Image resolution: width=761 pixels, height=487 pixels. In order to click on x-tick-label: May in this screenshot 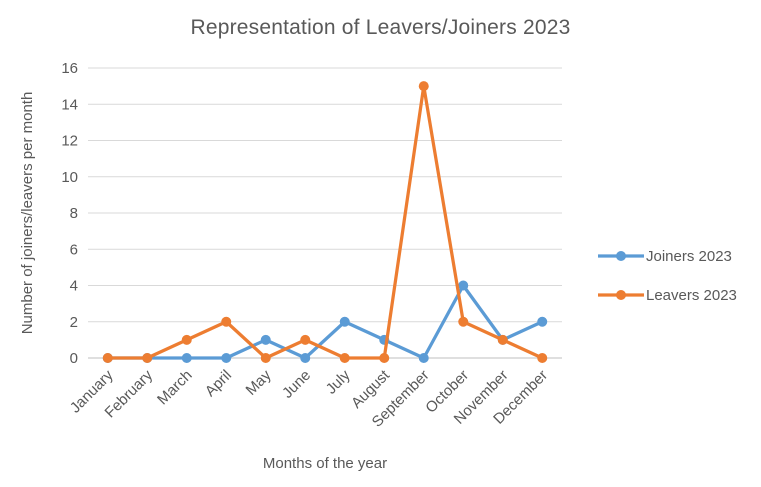, I will do `click(259, 382)`.